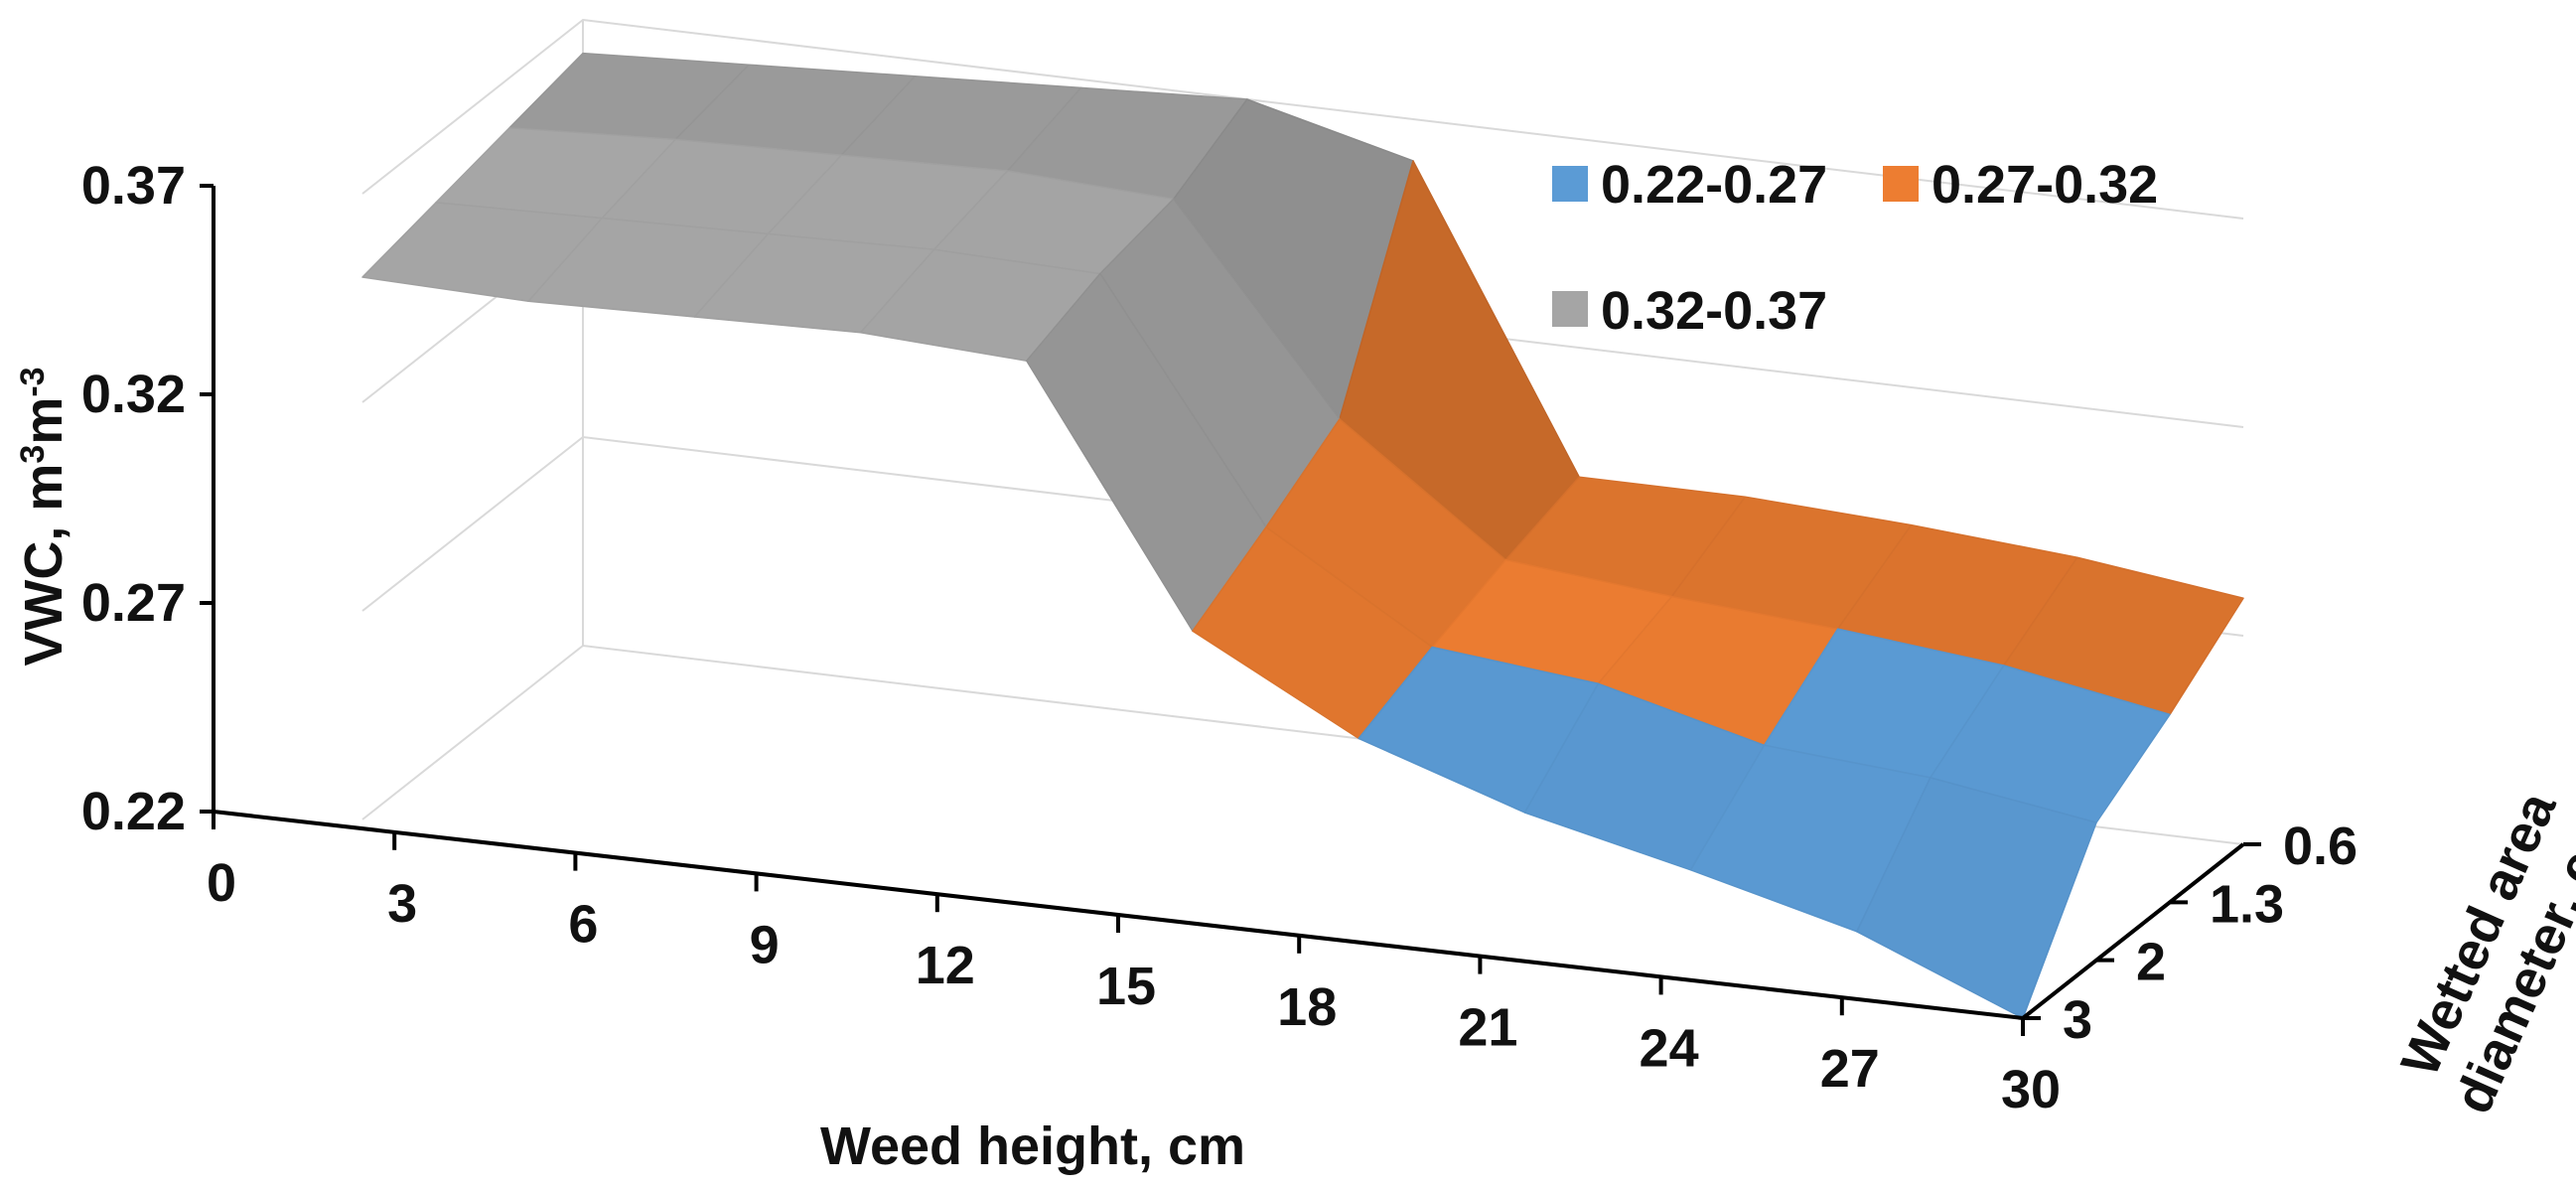 The width and height of the screenshot is (2576, 1189). Describe the element at coordinates (221, 883) in the screenshot. I see `x-tick-label: 0` at that location.